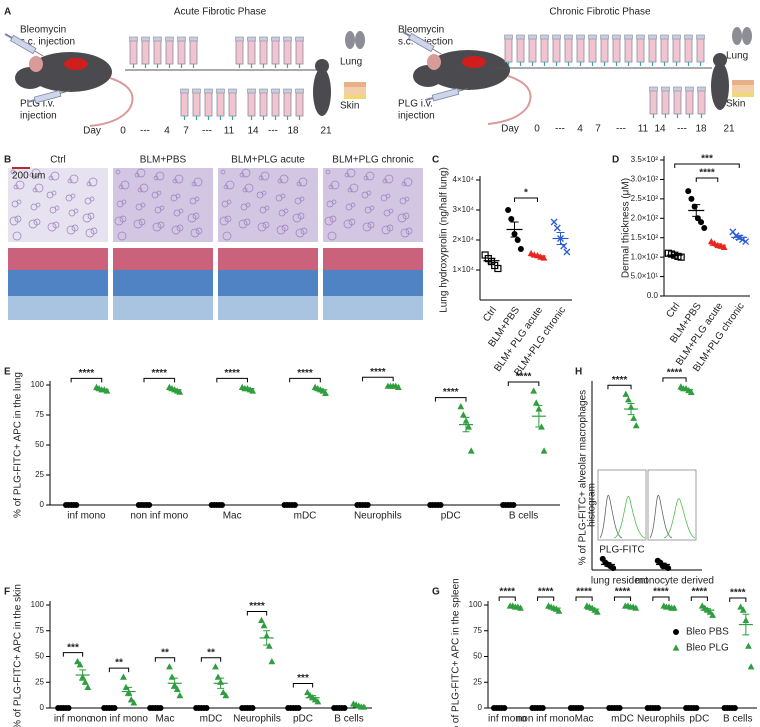 This screenshot has width=760, height=727. I want to click on bleomycin-label: Bleomycin, so click(43, 30).